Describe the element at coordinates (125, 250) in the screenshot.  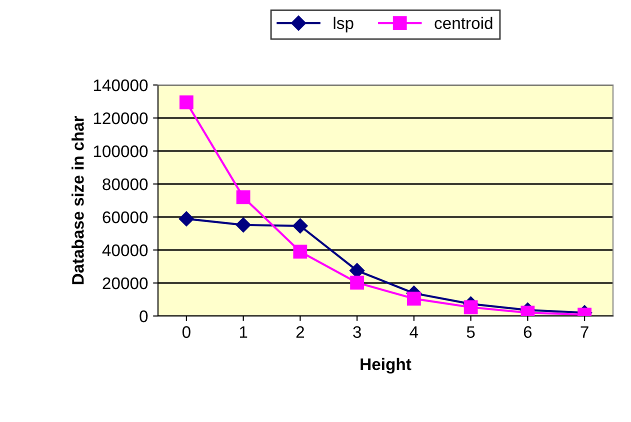
I see `y-tick-label: 40000` at that location.